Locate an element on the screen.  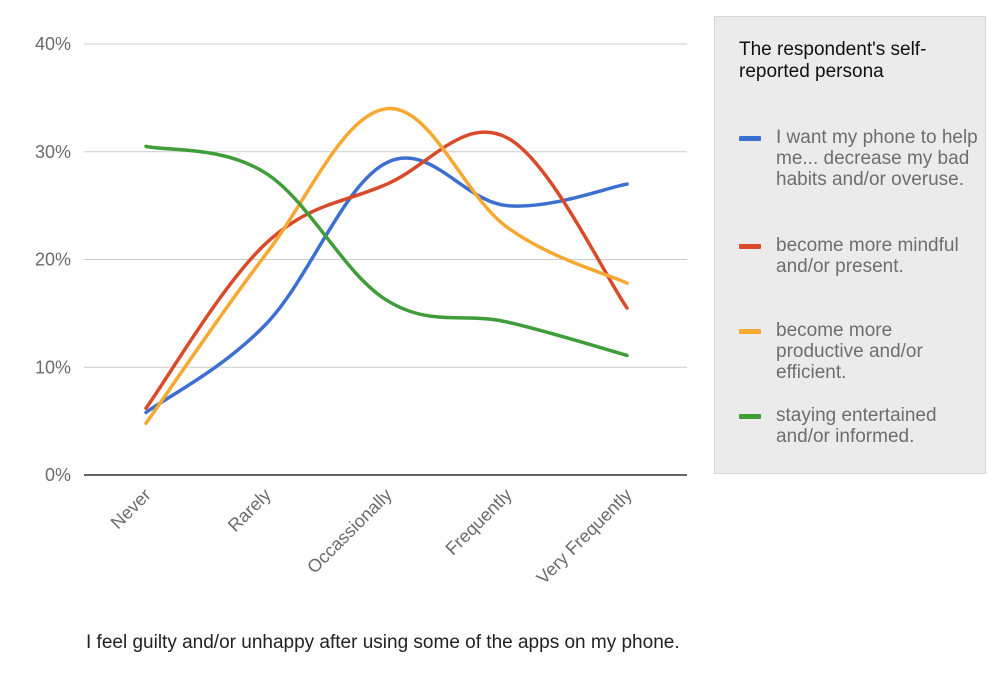
x-tick-label: Frequently is located at coordinates (479, 522).